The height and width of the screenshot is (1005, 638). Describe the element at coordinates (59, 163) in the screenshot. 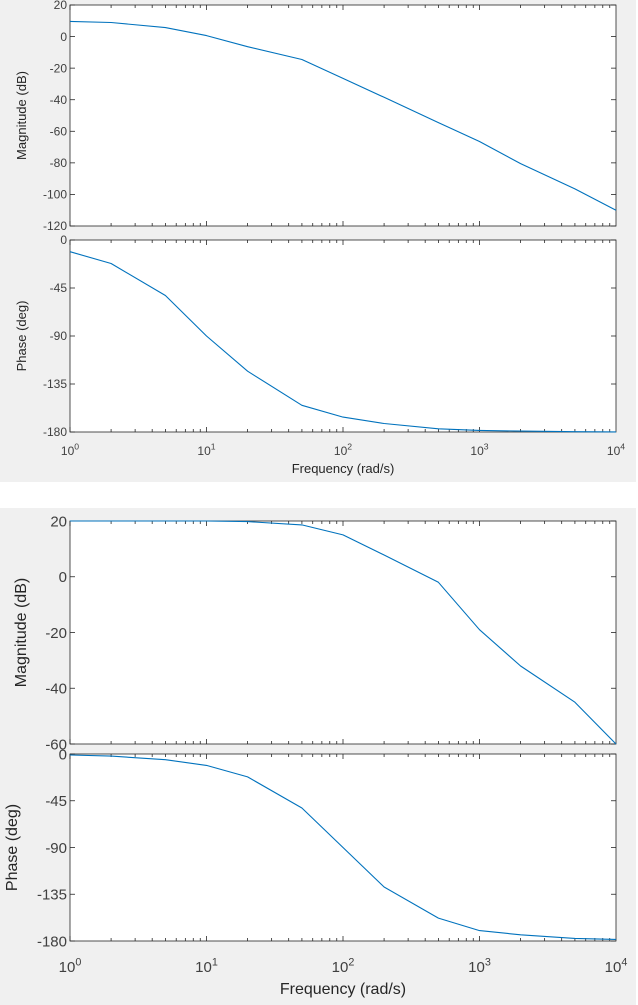

I see `y-tick-label: -80` at that location.